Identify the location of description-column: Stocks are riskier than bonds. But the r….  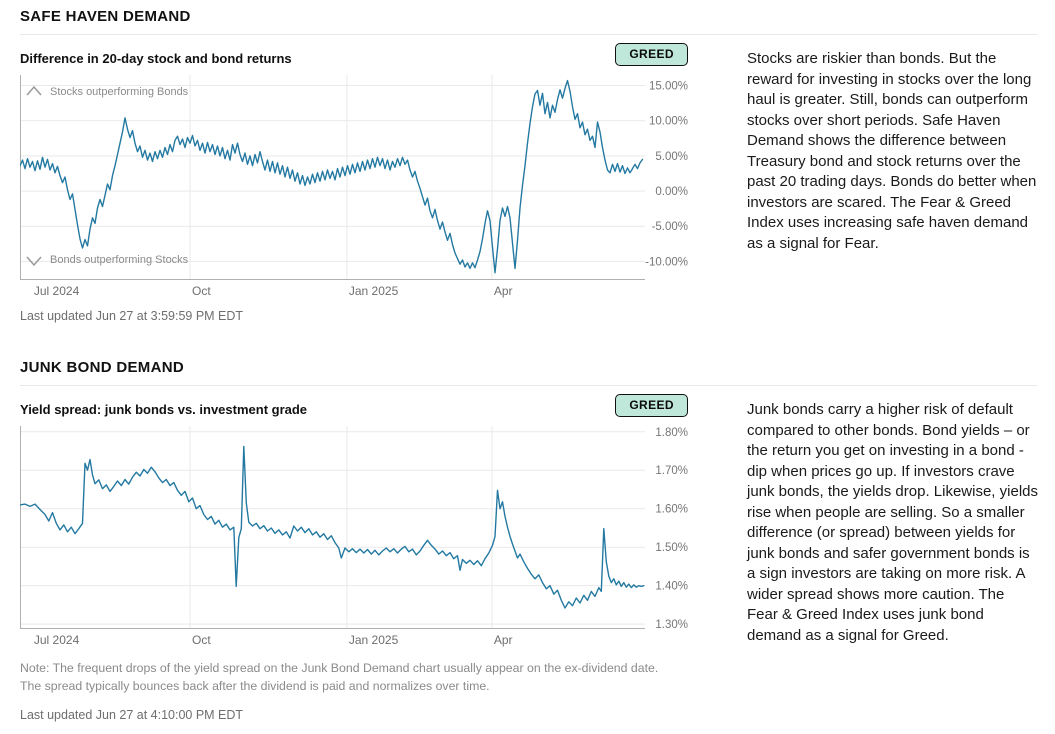
(893, 179).